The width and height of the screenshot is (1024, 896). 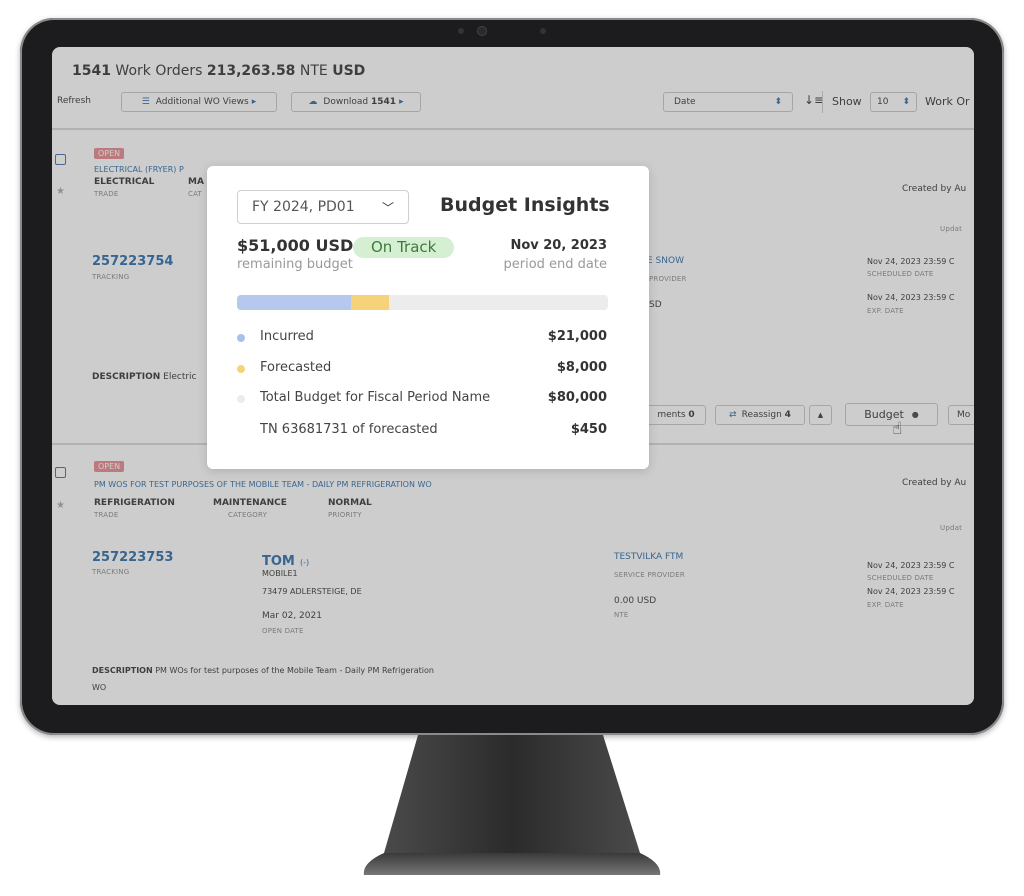 What do you see at coordinates (847, 101) in the screenshot?
I see `show-label: Show` at bounding box center [847, 101].